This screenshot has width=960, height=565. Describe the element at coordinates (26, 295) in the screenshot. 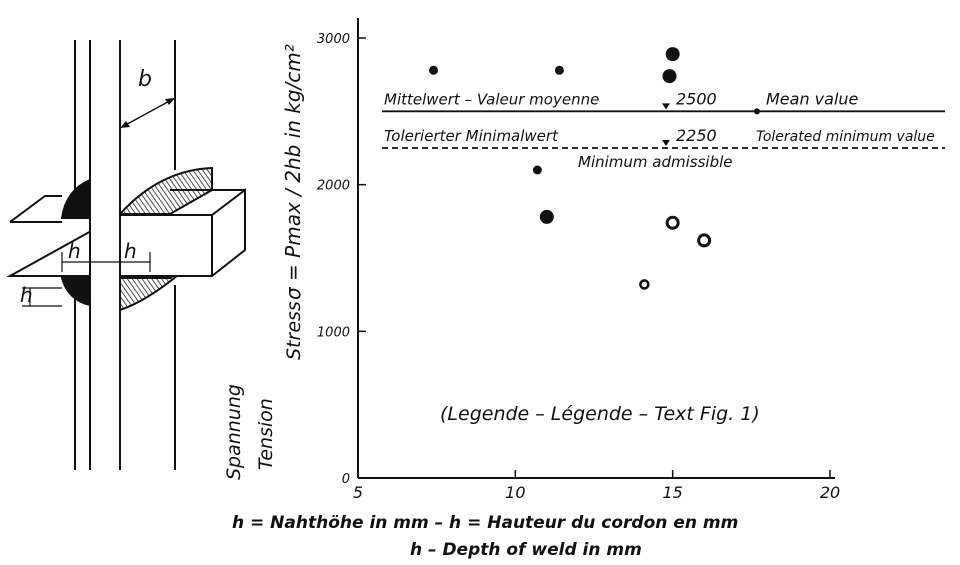

I see `label-h-side: h` at that location.